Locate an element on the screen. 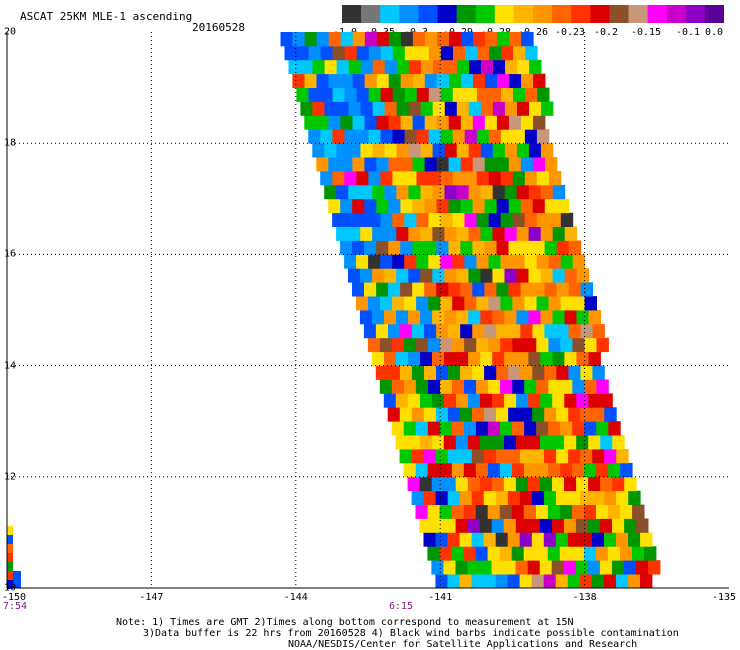 This screenshot has width=740, height=650. y-tick-label: 12 is located at coordinates (10, 477).